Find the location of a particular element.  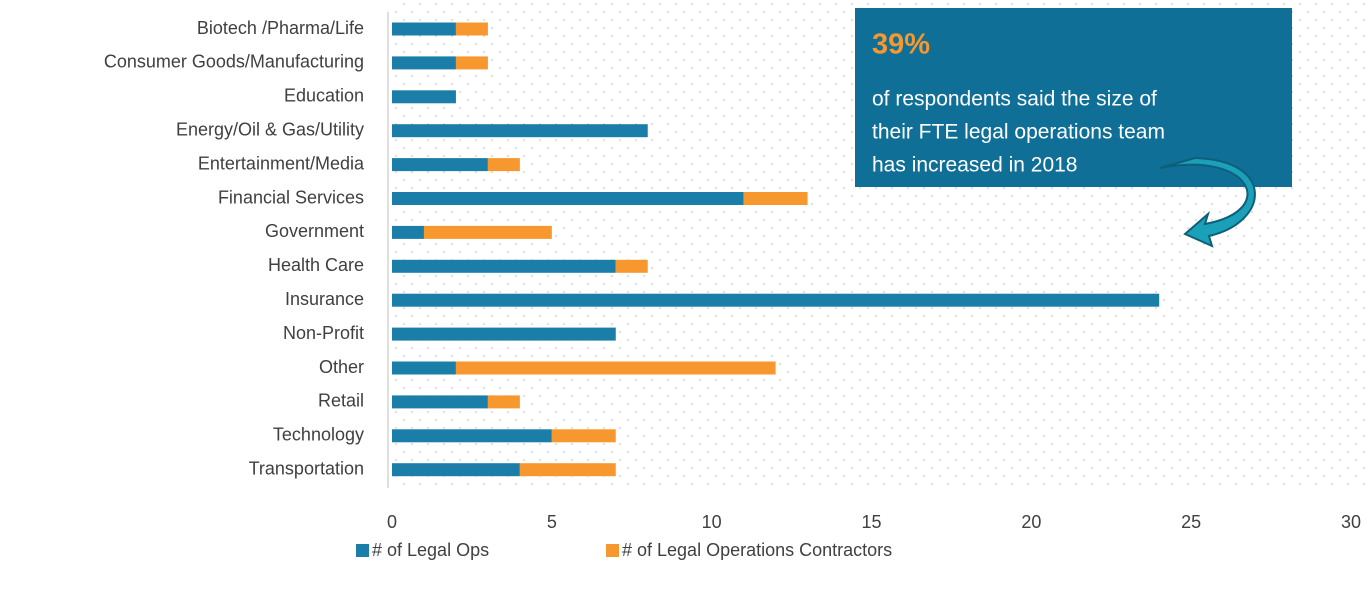

annotation-line: has increased in 2018 is located at coordinates (974, 165).